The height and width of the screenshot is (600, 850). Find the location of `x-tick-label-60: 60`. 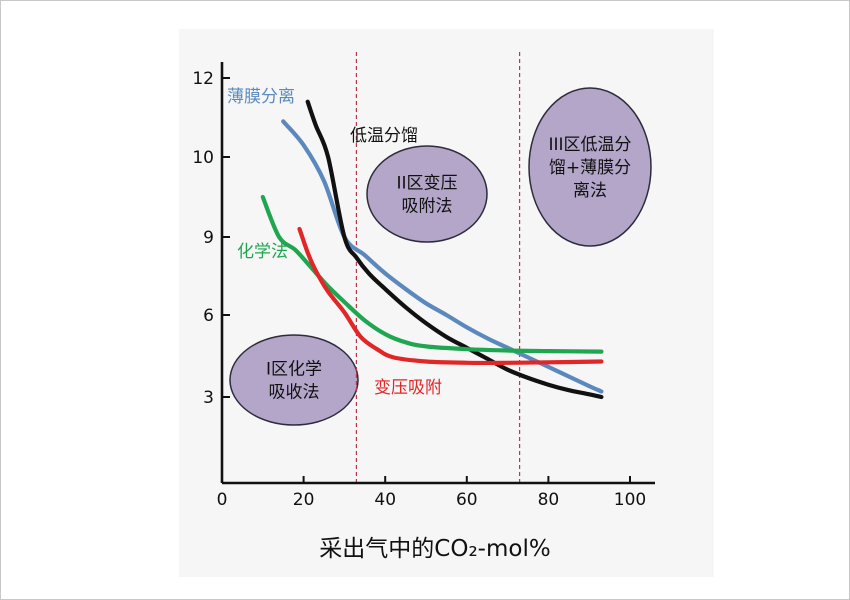

x-tick-label-60: 60 is located at coordinates (467, 500).